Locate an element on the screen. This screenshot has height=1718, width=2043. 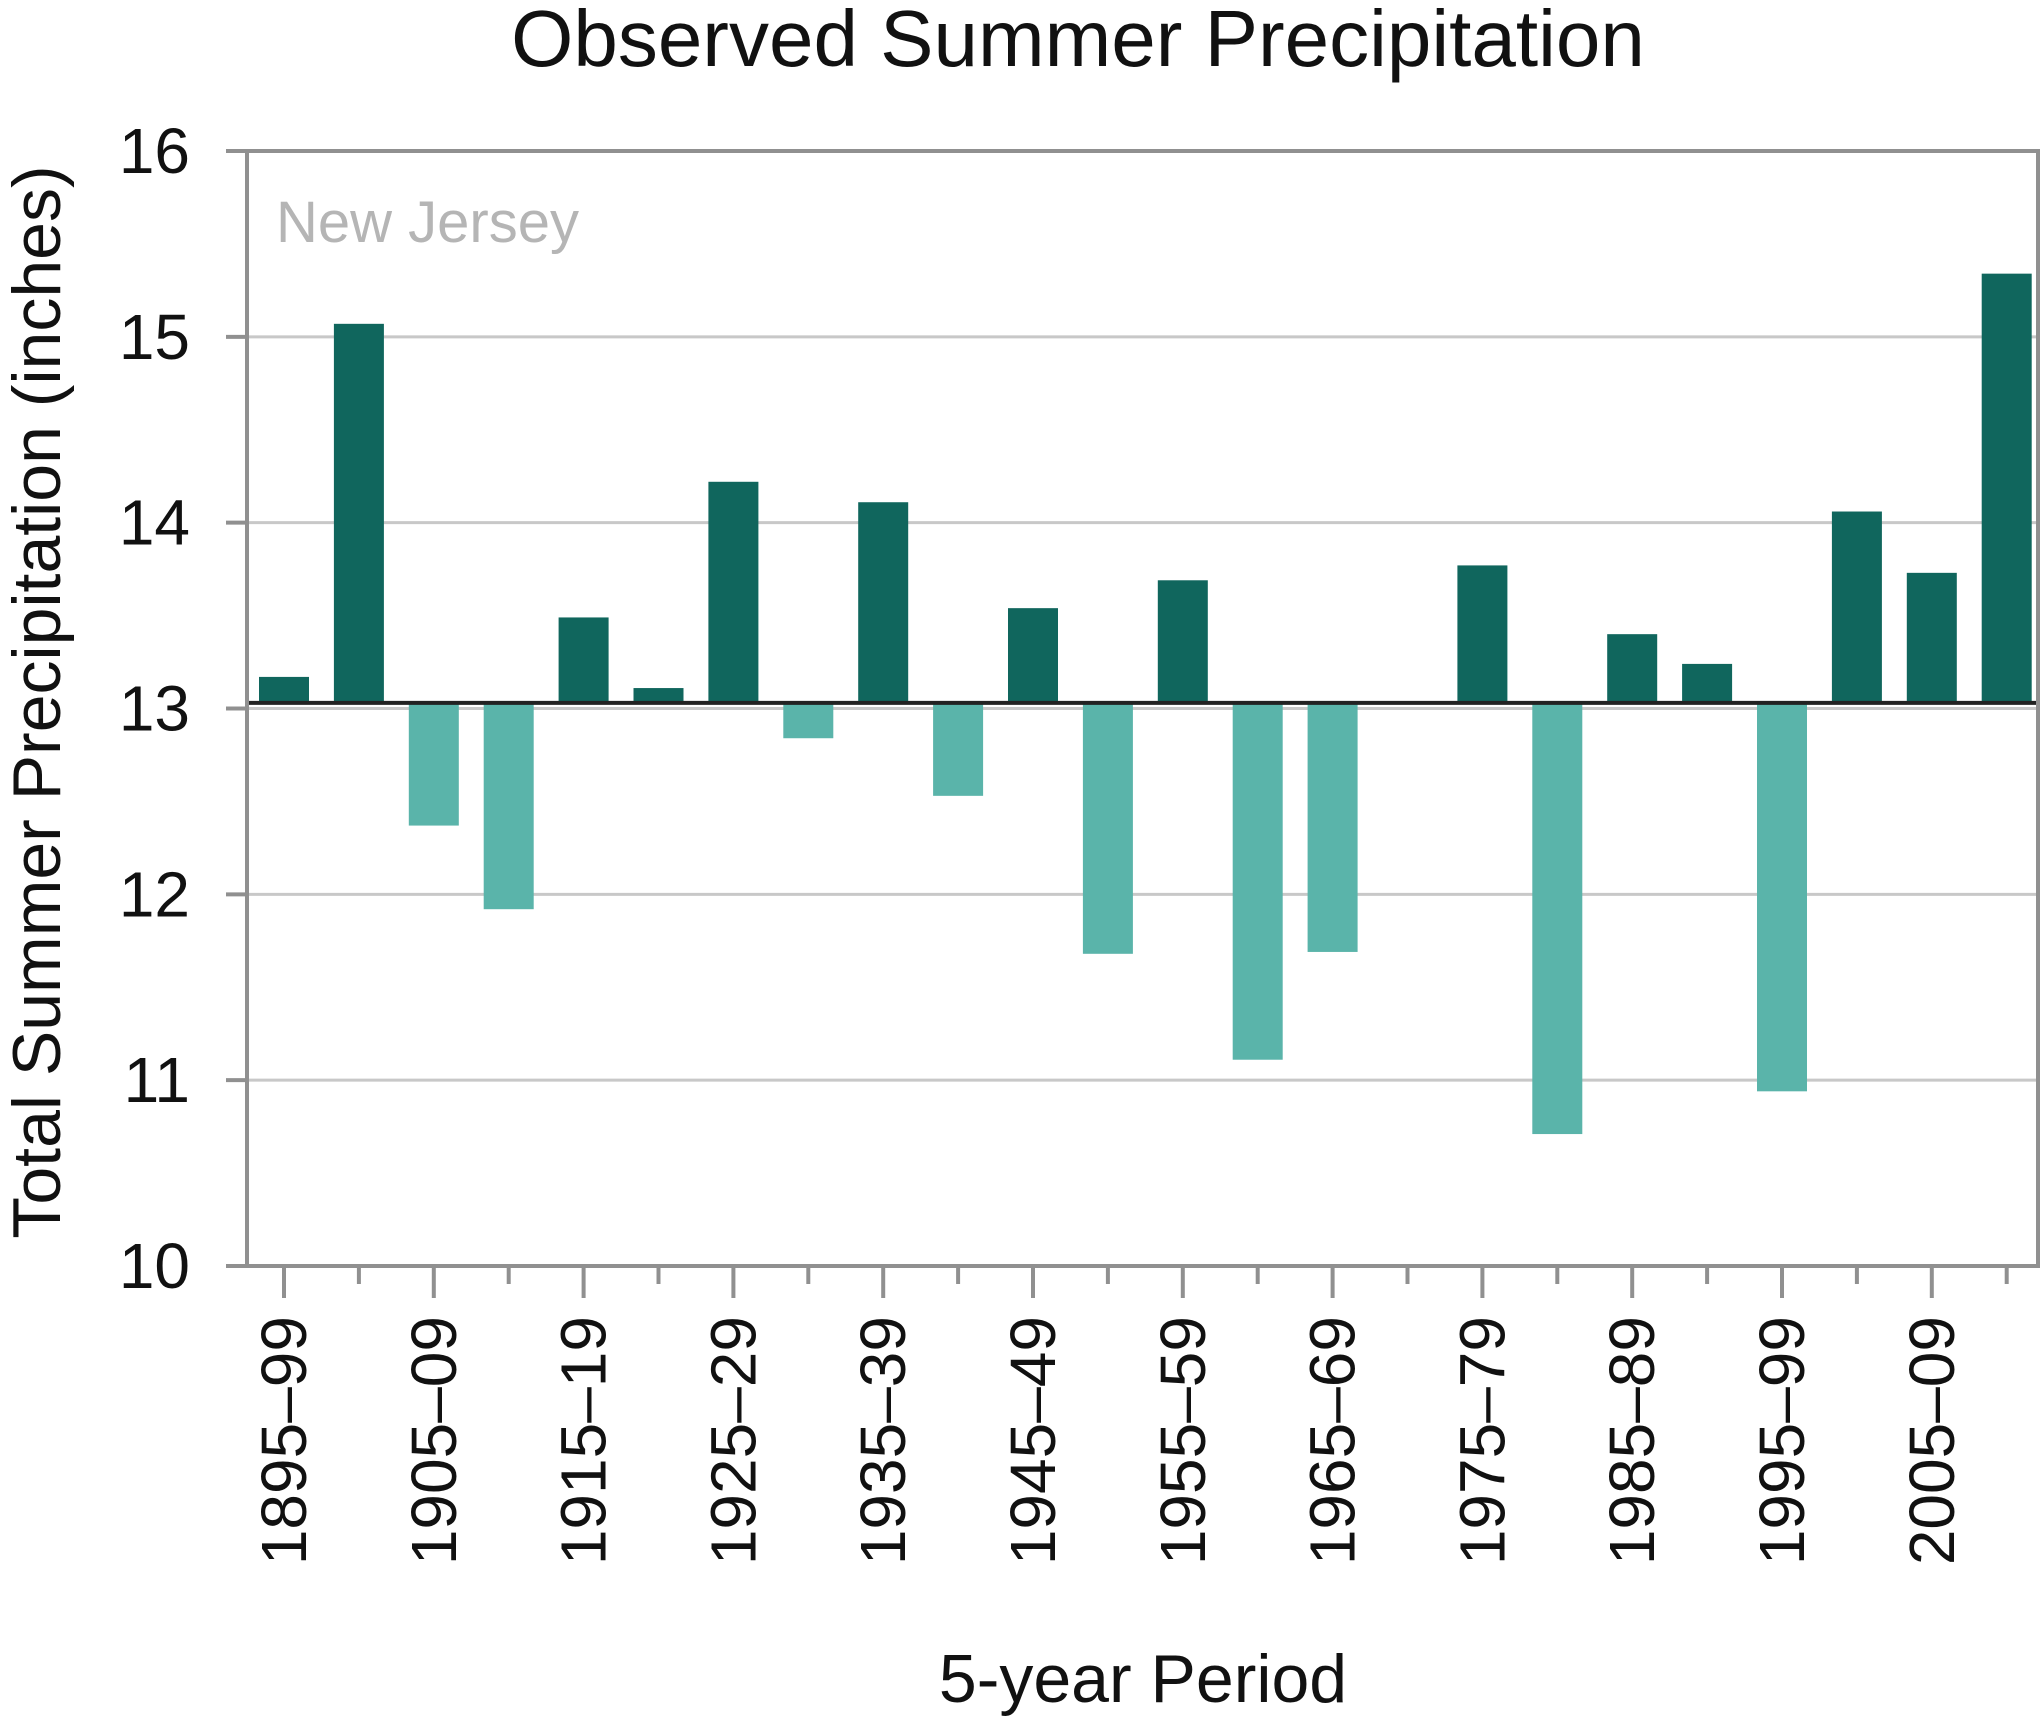
region-label: New Jersey is located at coordinates (427, 222).